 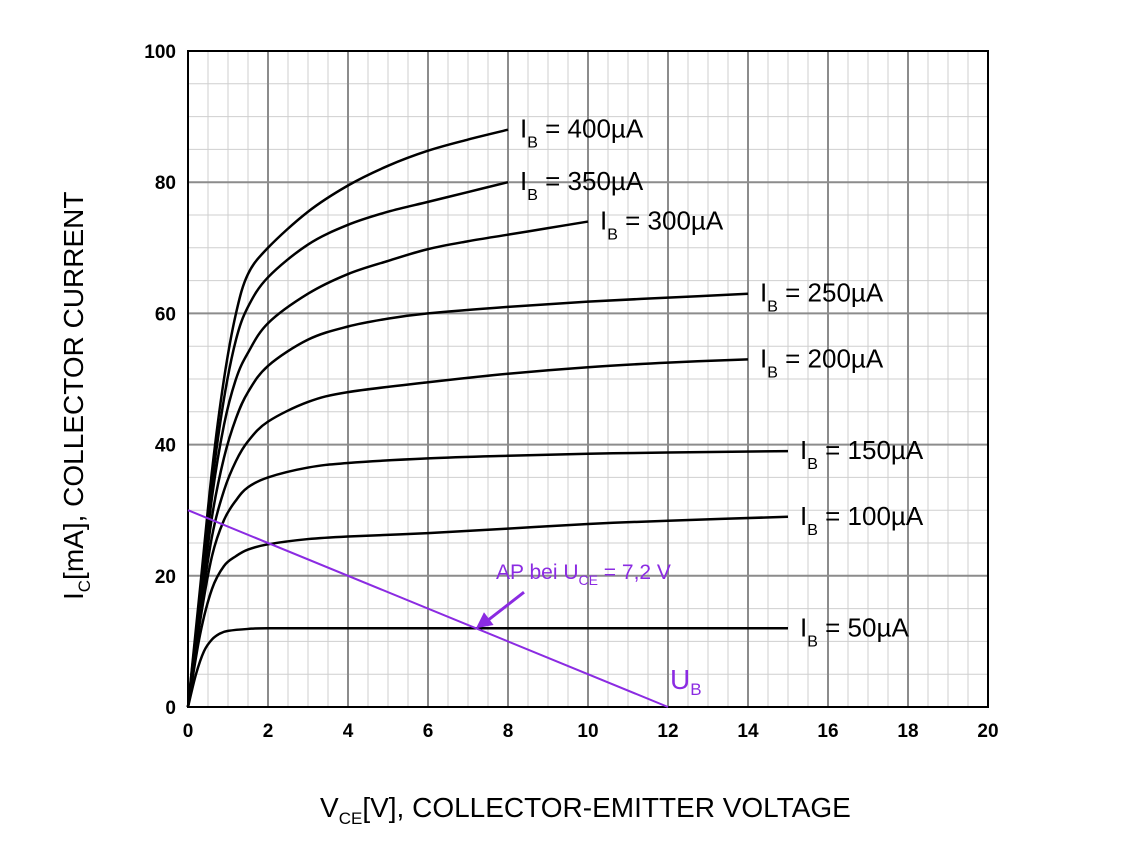 I want to click on y-tick-label: 80, so click(x=165, y=183).